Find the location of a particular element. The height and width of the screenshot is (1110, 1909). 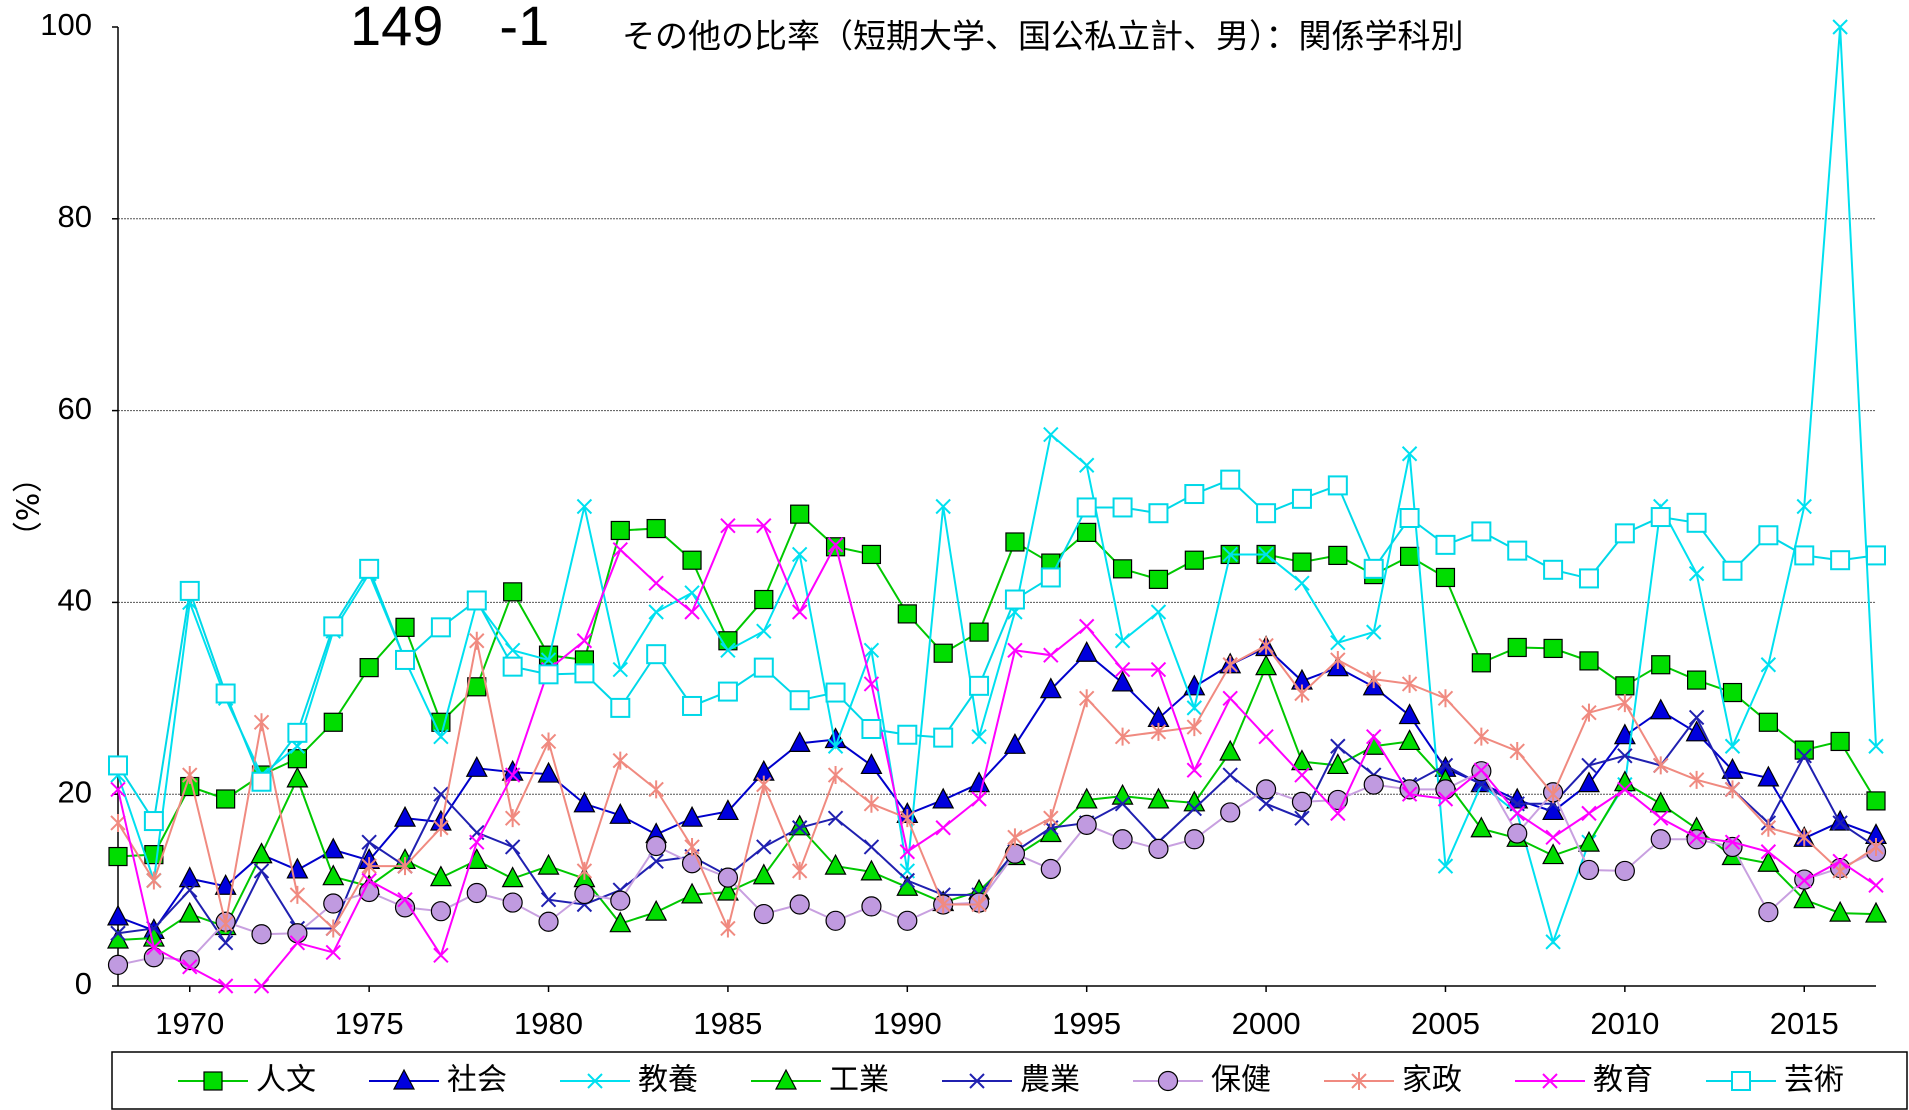

legend-label: 社会 is located at coordinates (477, 1080).